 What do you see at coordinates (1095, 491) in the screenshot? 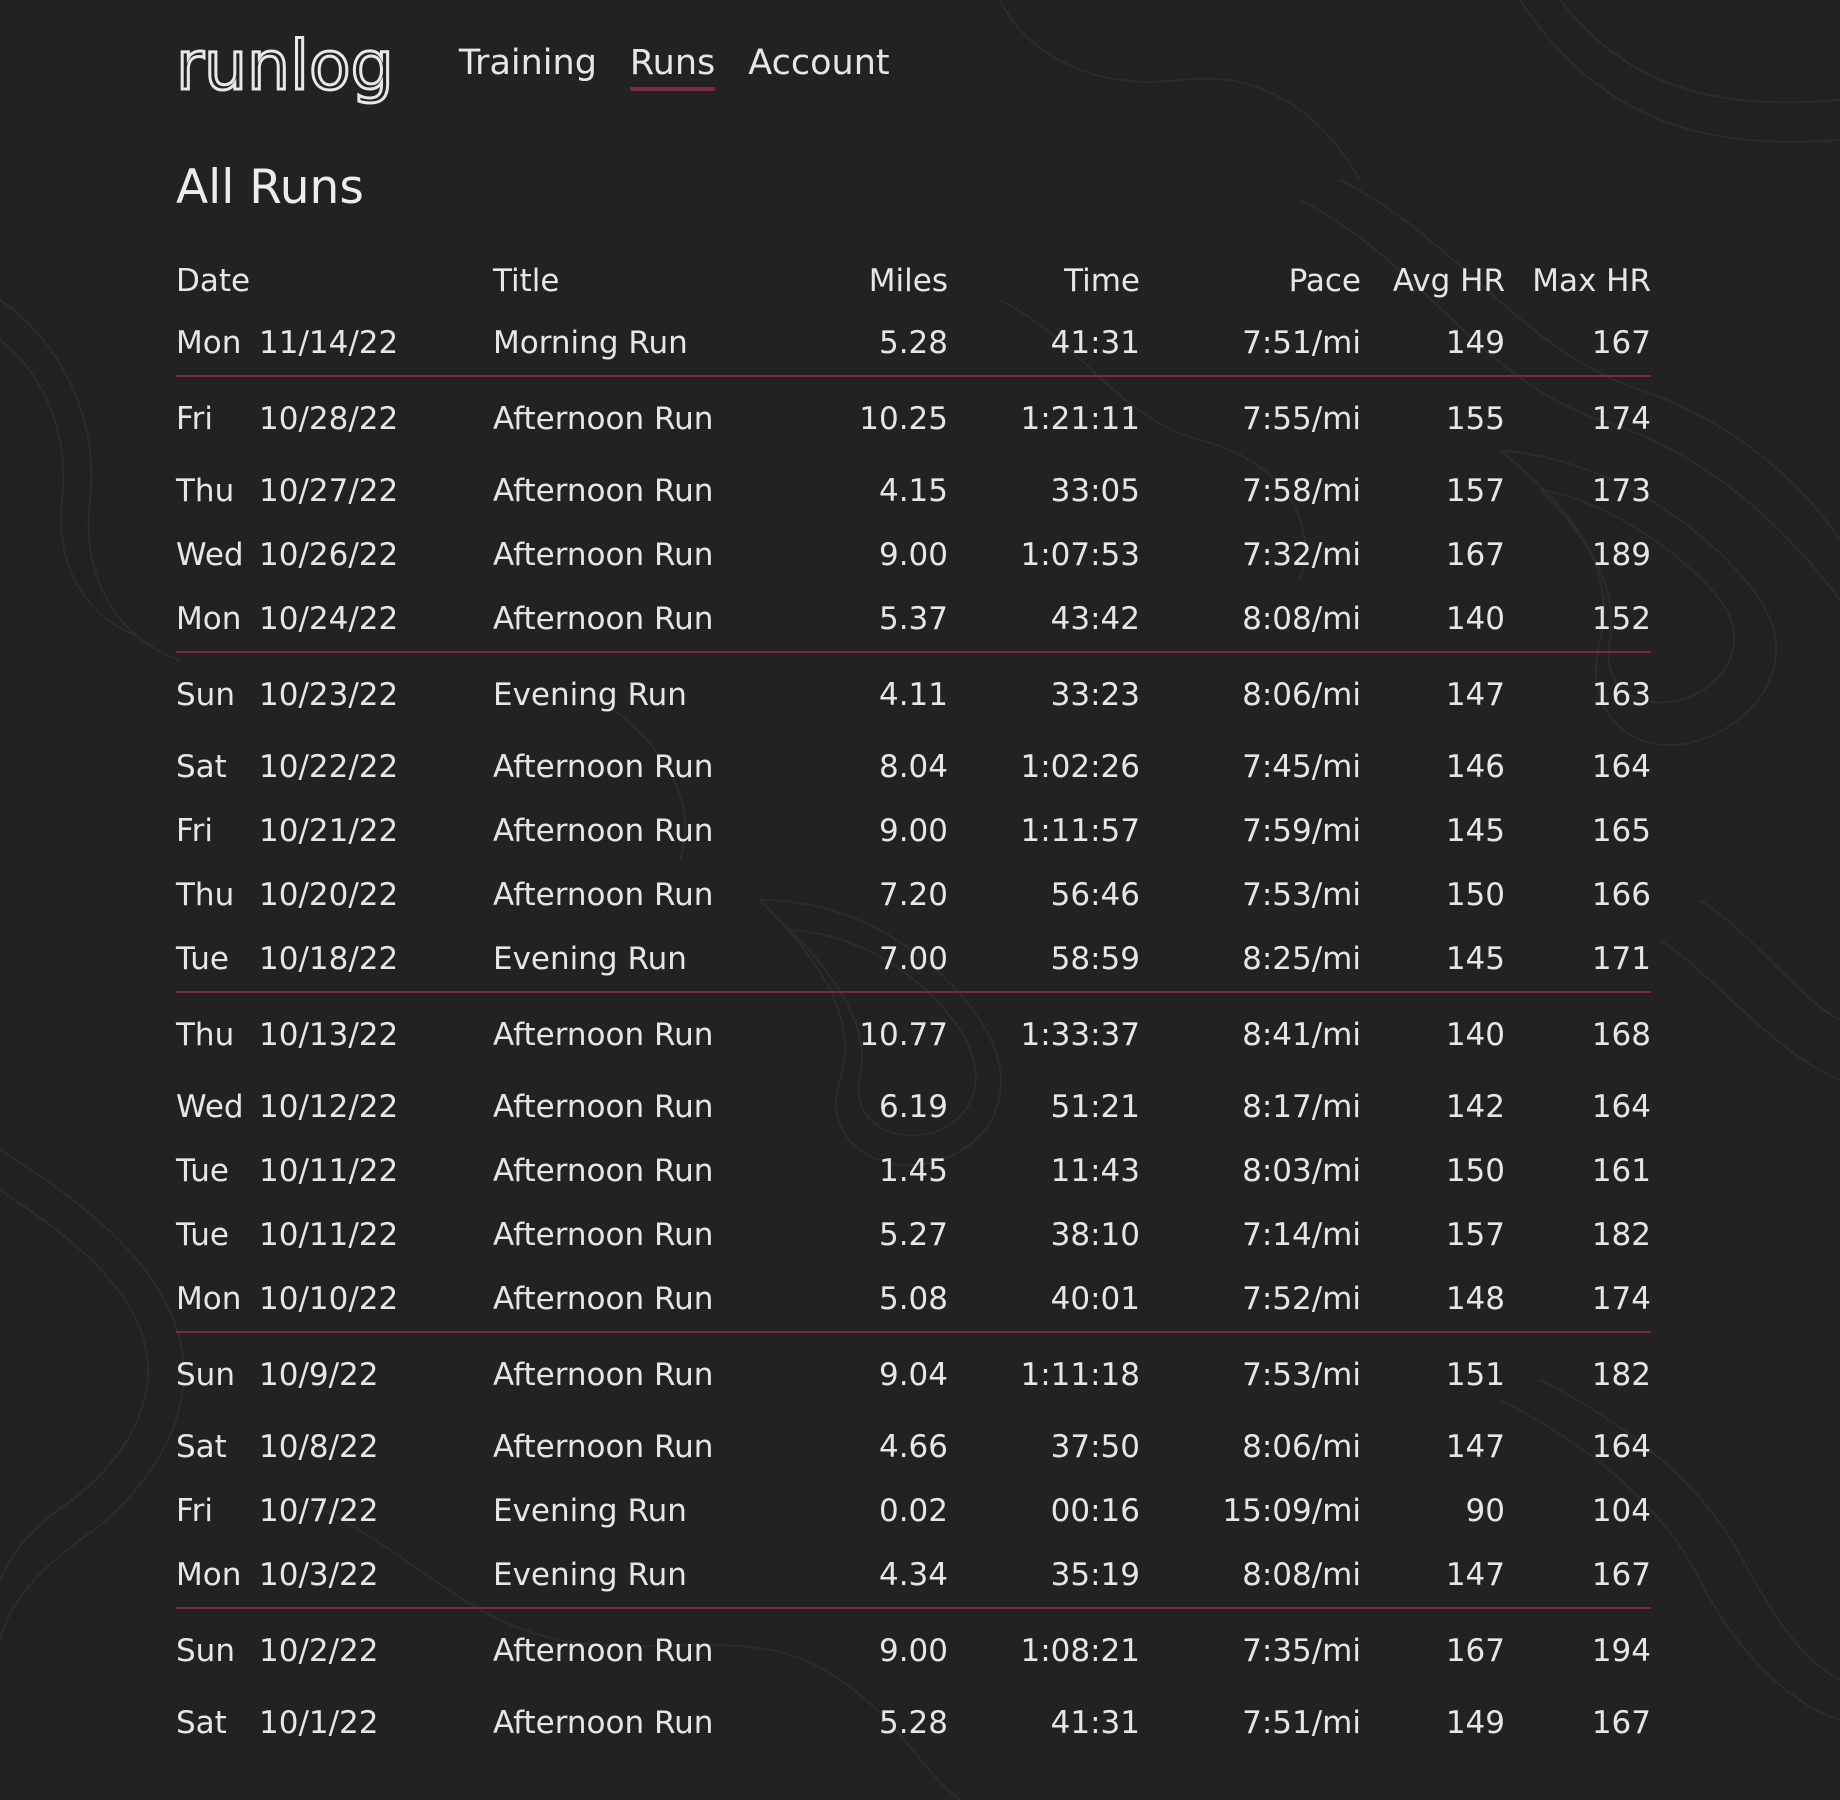
I see `run-time: 33:05` at bounding box center [1095, 491].